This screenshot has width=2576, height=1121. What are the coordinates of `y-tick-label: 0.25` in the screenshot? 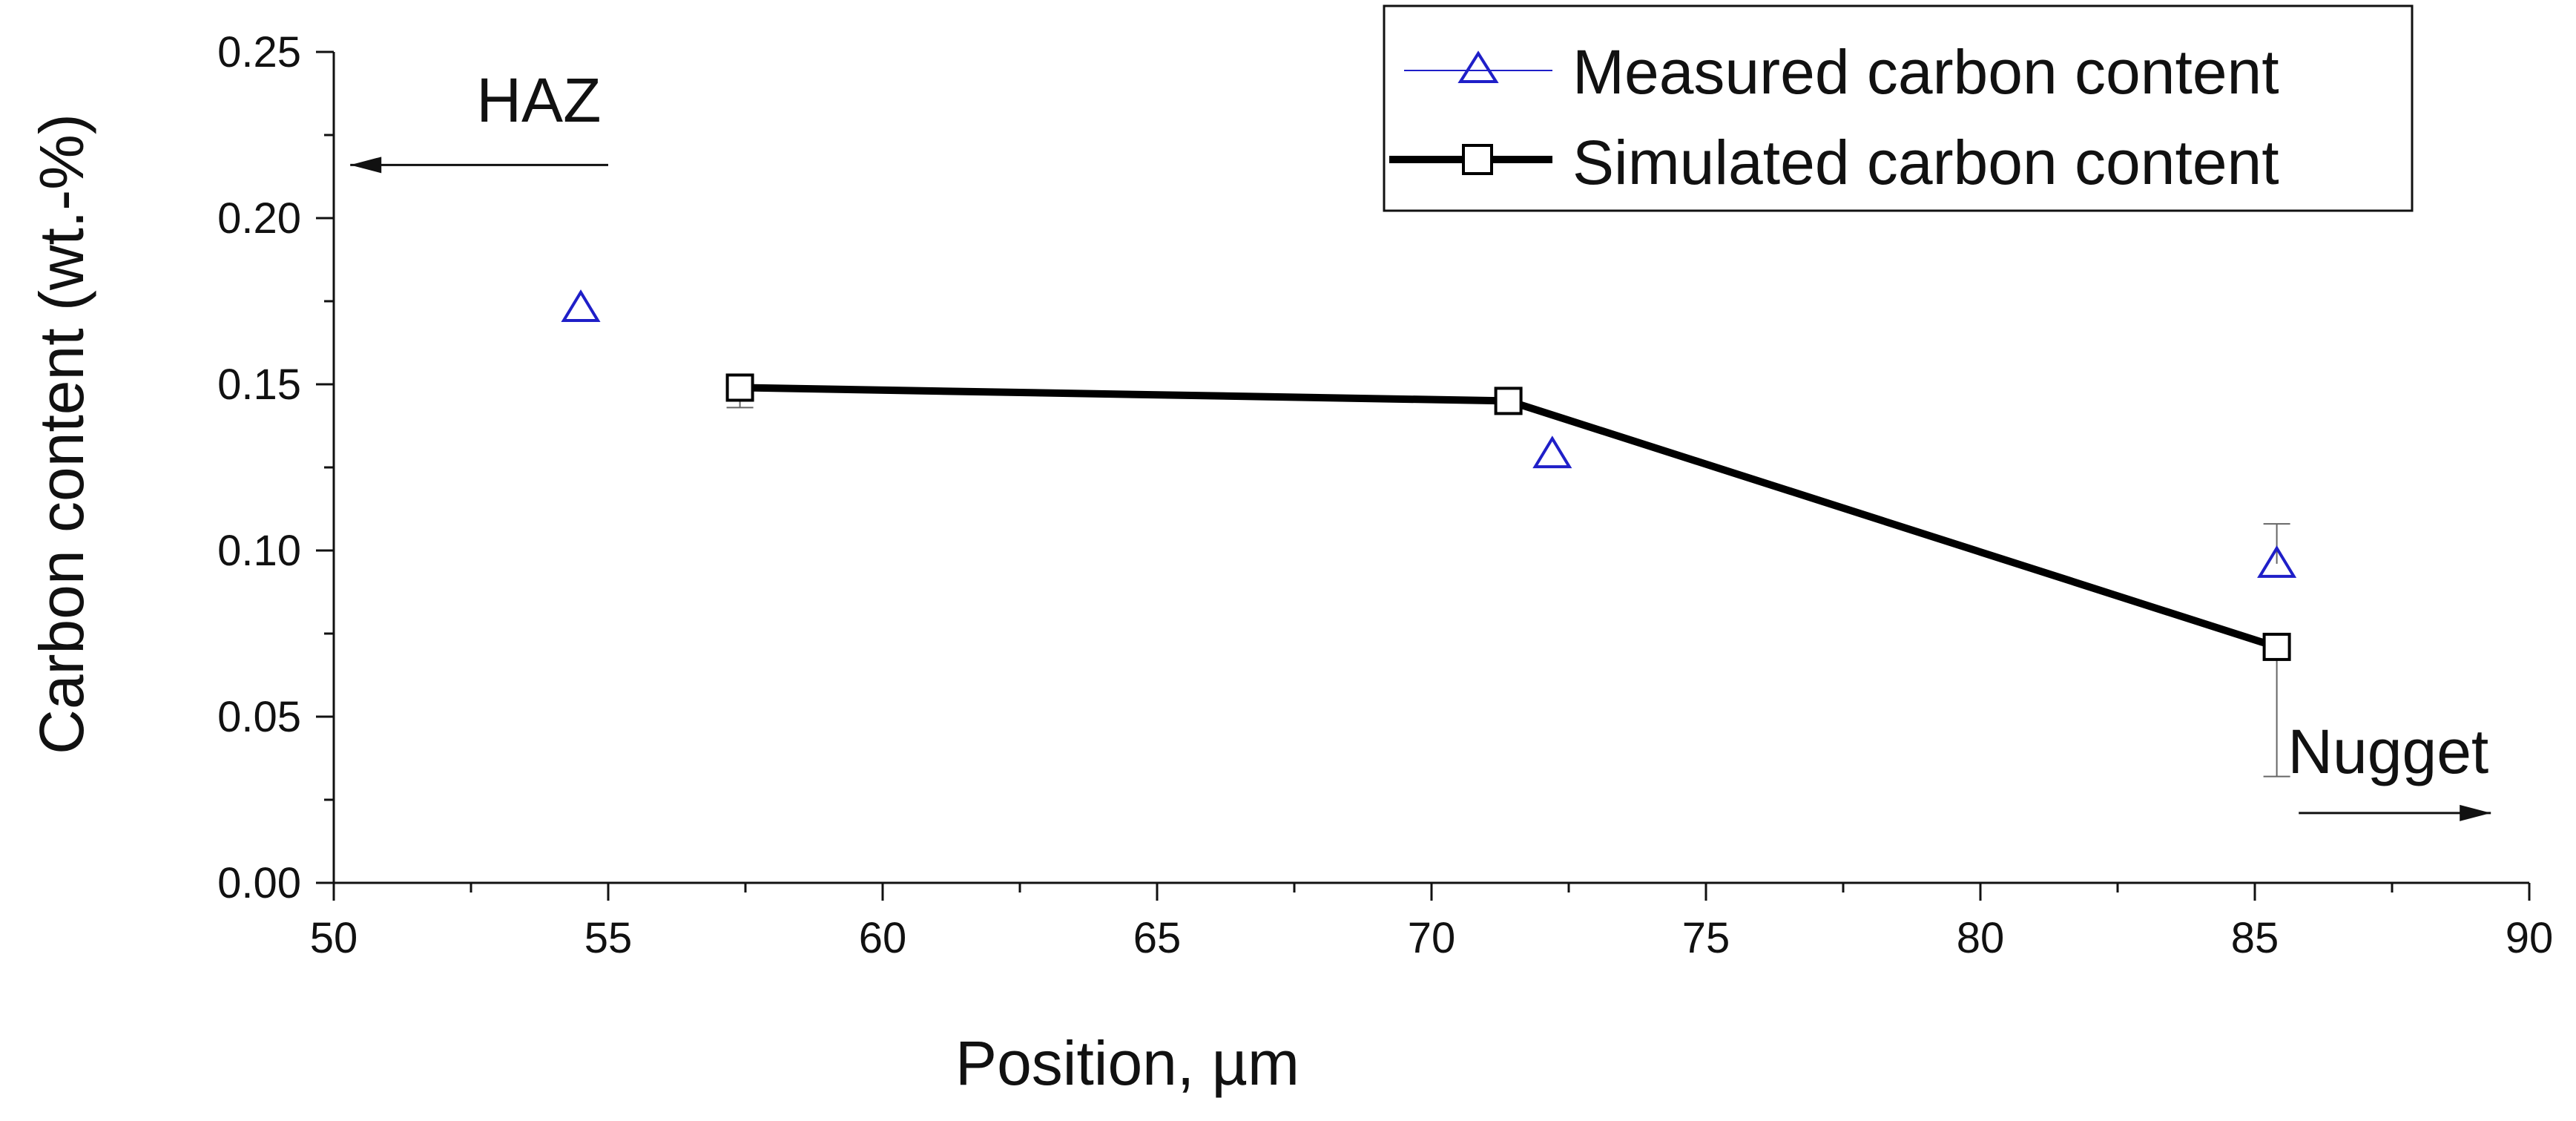 It's located at (259, 52).